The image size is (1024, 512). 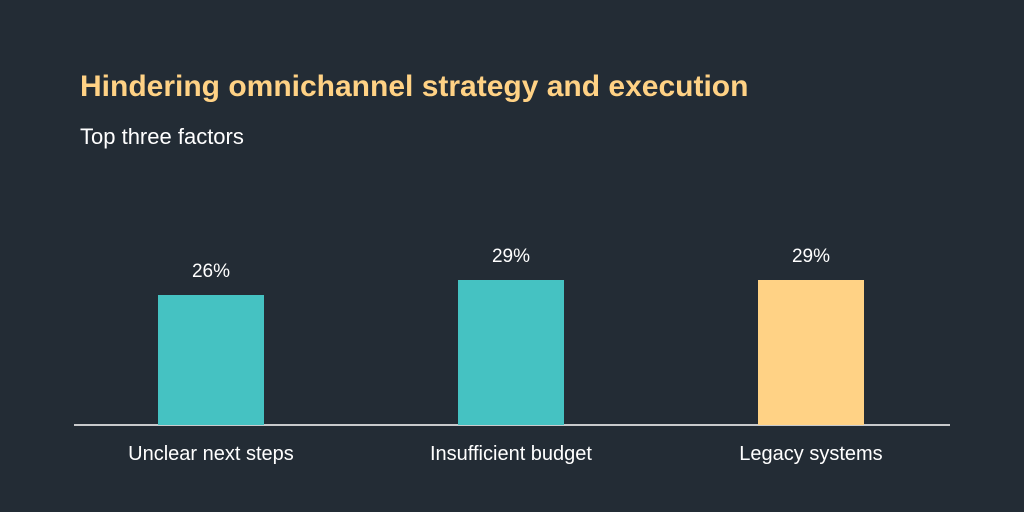 I want to click on category-label-1: Insufficient budget, so click(x=511, y=454).